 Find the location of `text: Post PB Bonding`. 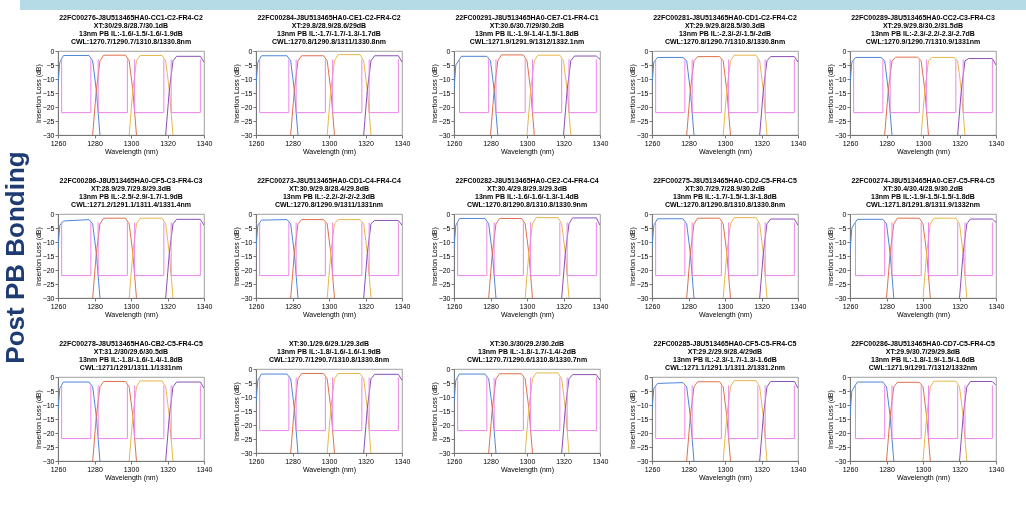

text: Post PB Bonding is located at coordinates (15, 257).